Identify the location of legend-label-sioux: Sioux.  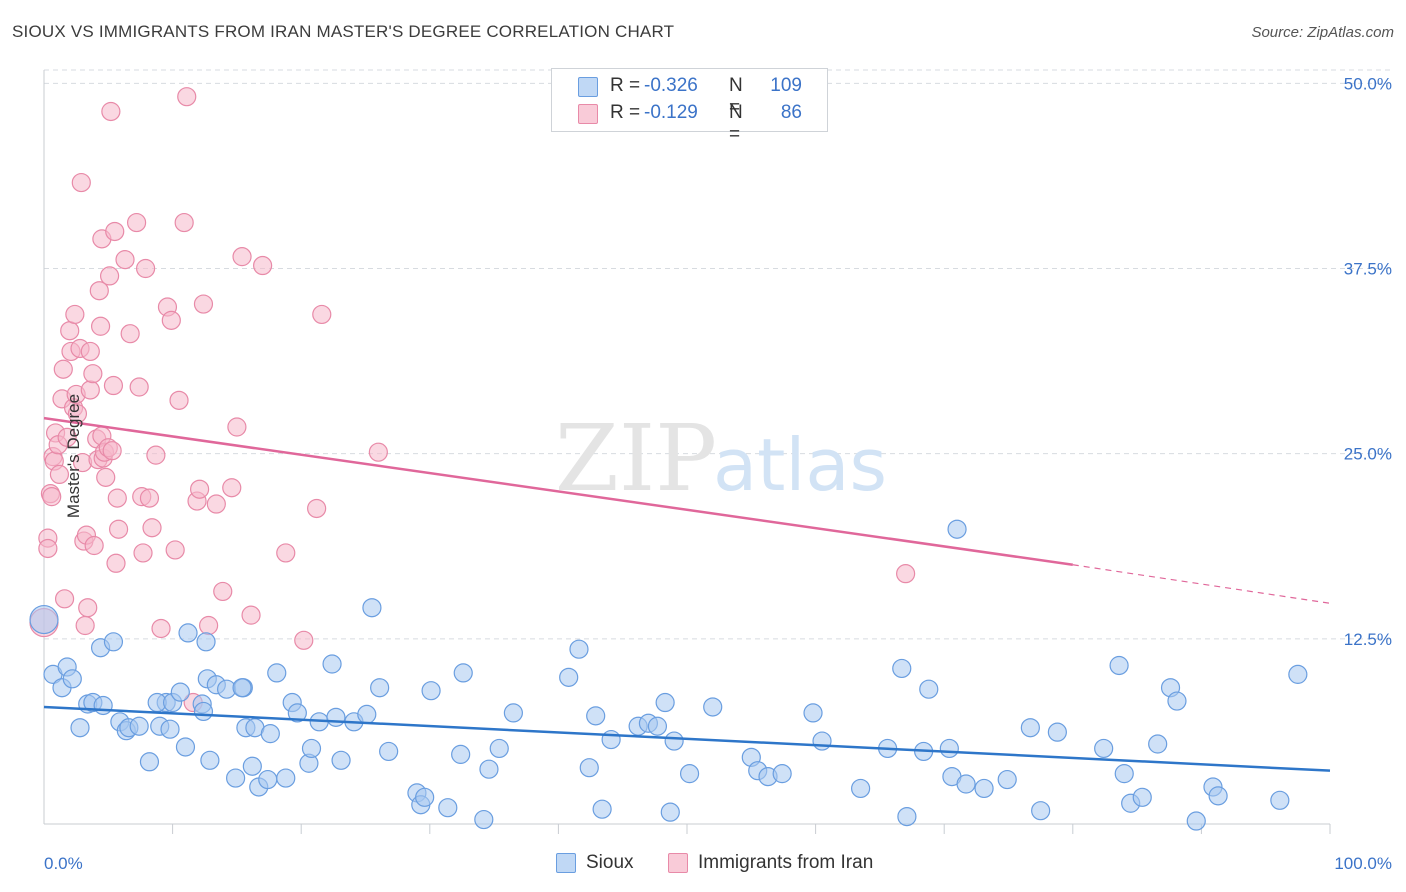
(610, 862).